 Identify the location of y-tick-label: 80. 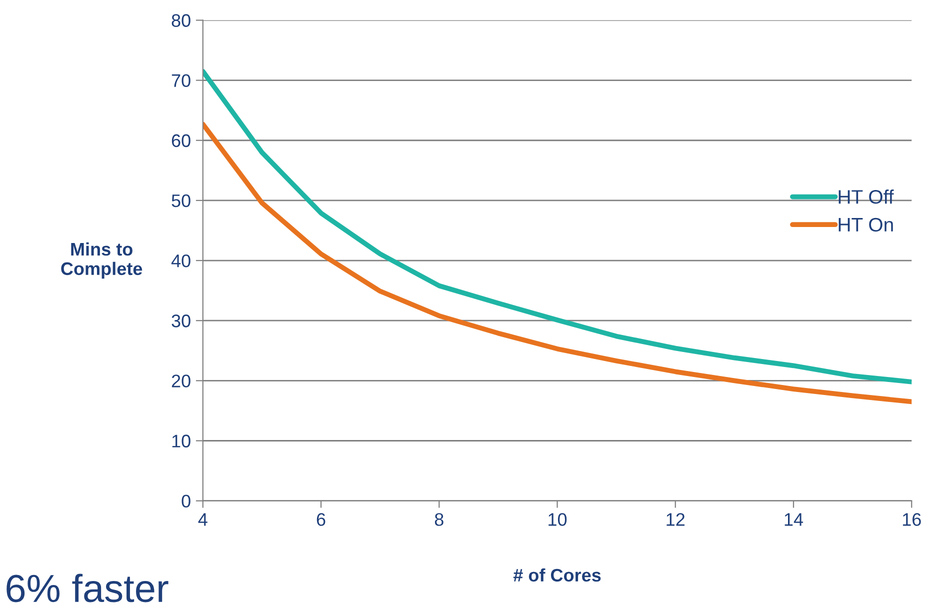
(181, 20).